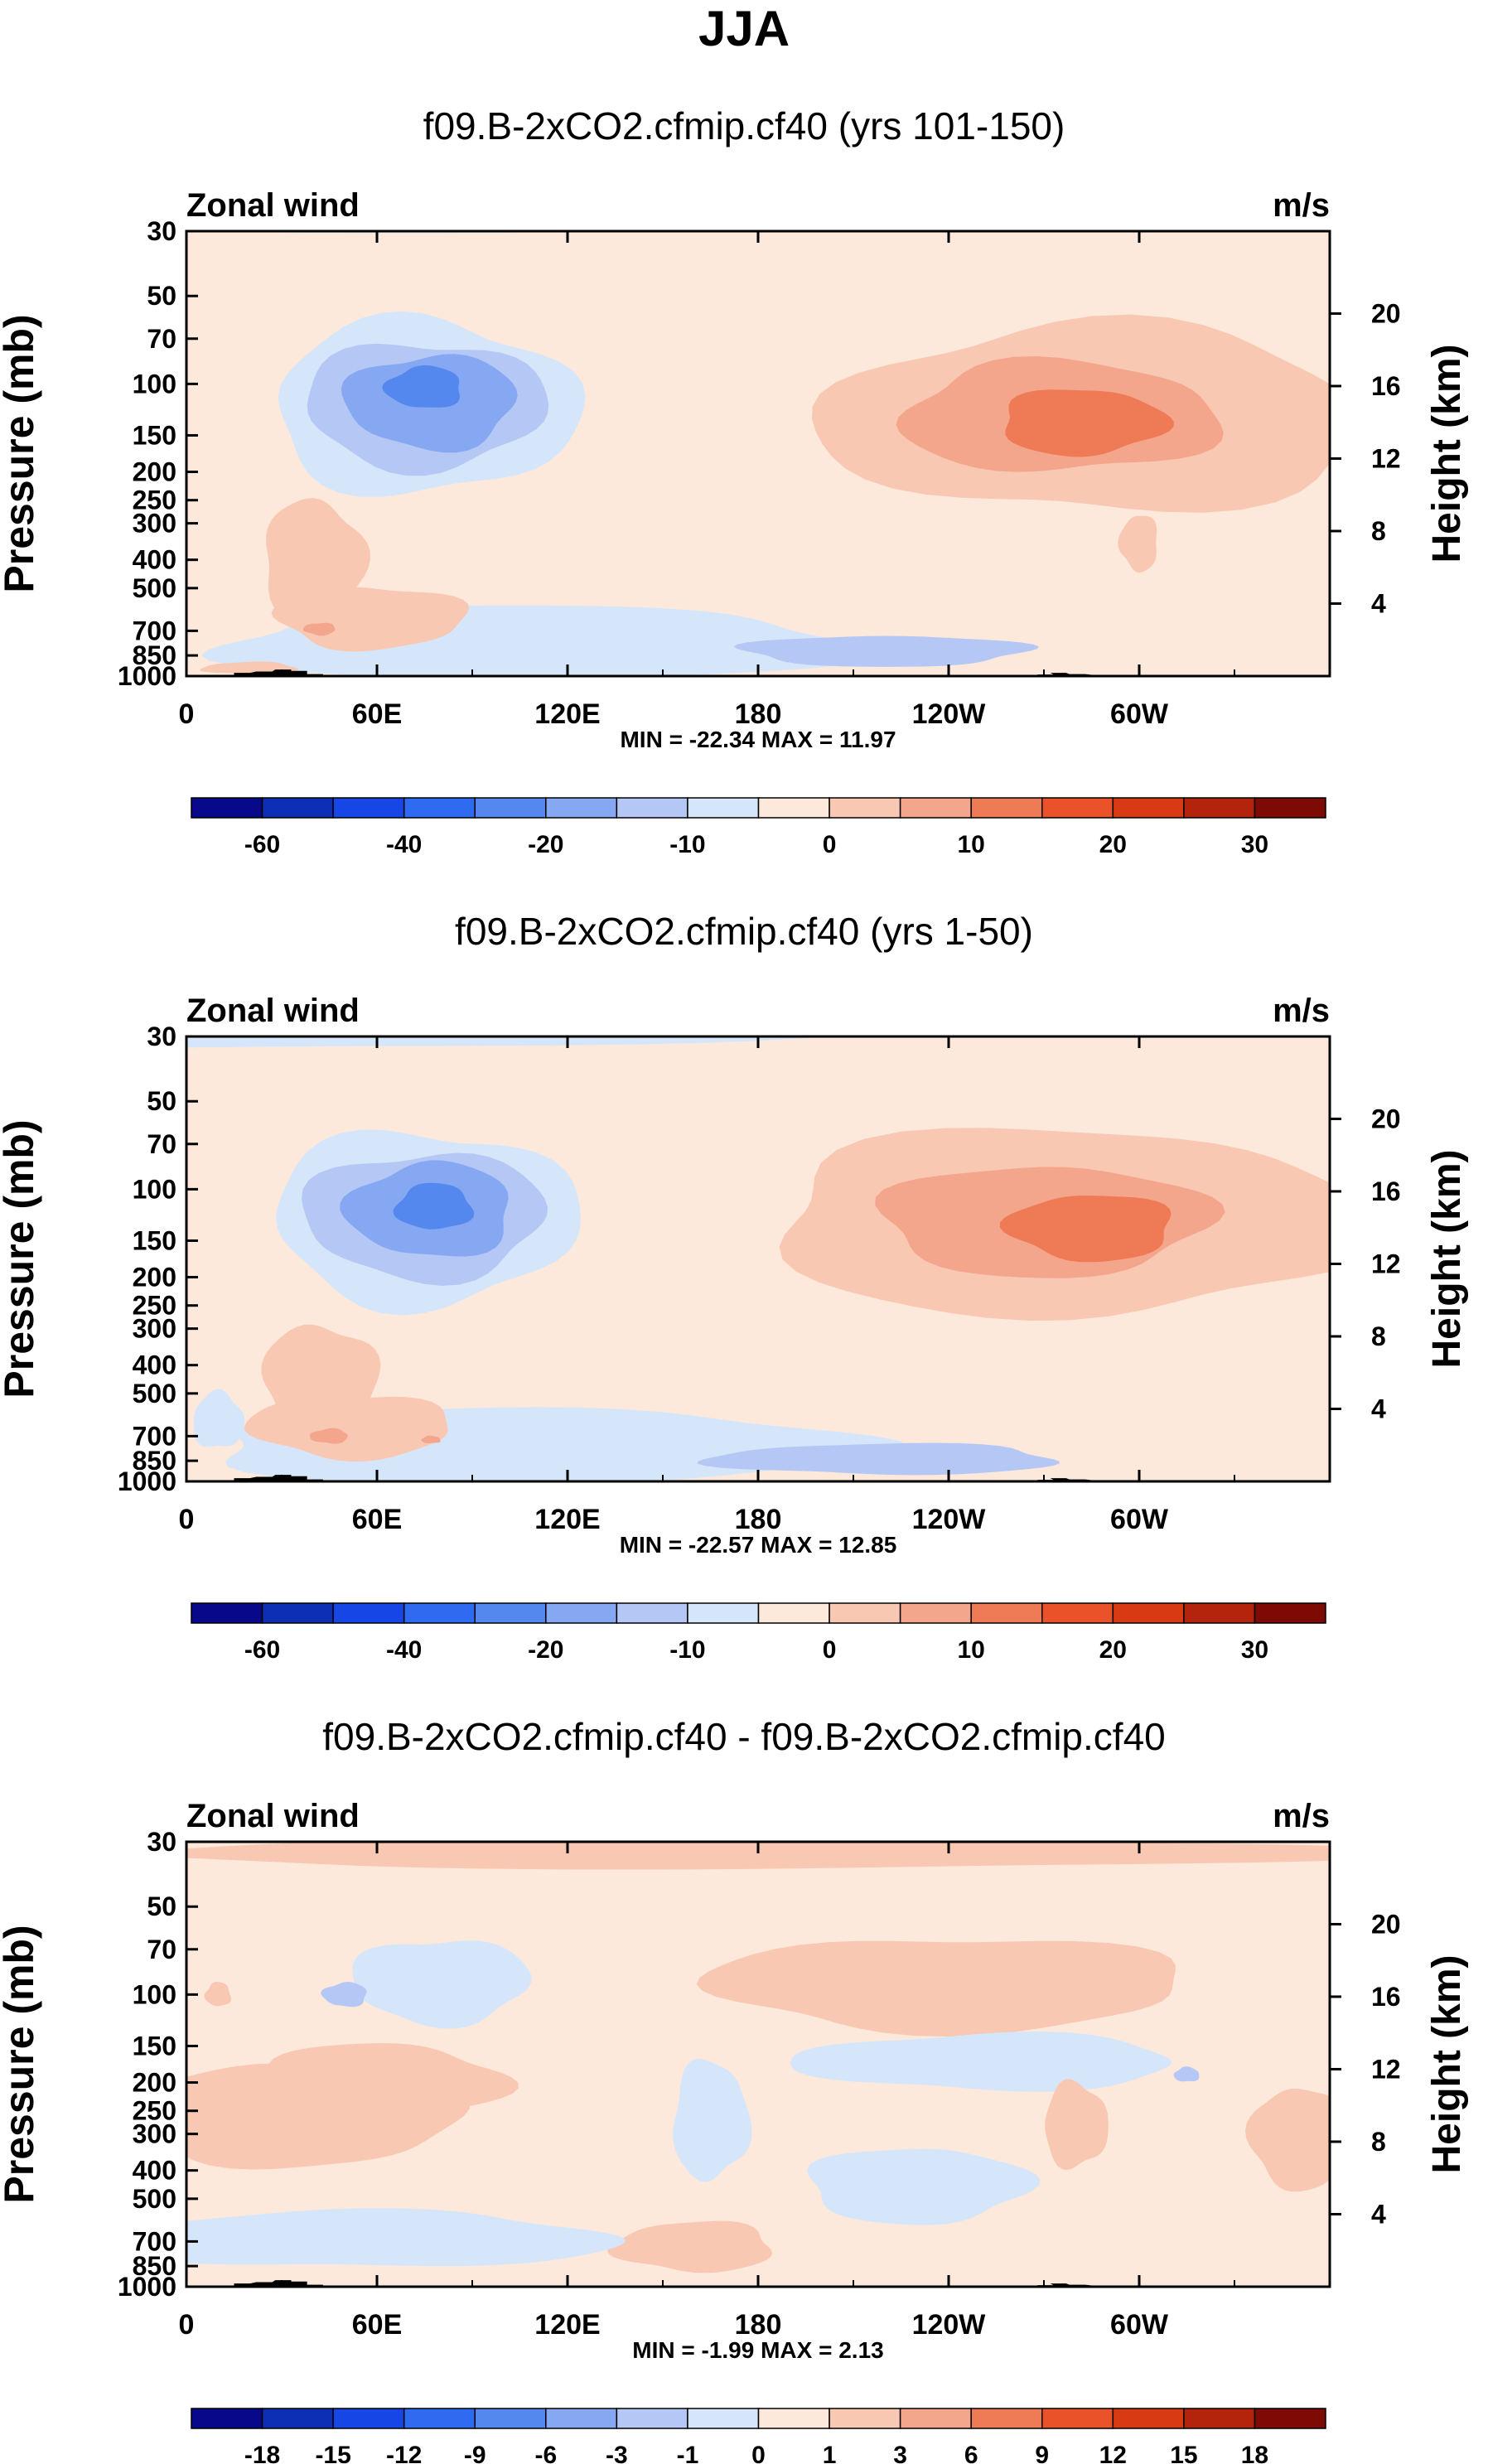  What do you see at coordinates (1254, 2453) in the screenshot?
I see `colorbar-label: 18` at bounding box center [1254, 2453].